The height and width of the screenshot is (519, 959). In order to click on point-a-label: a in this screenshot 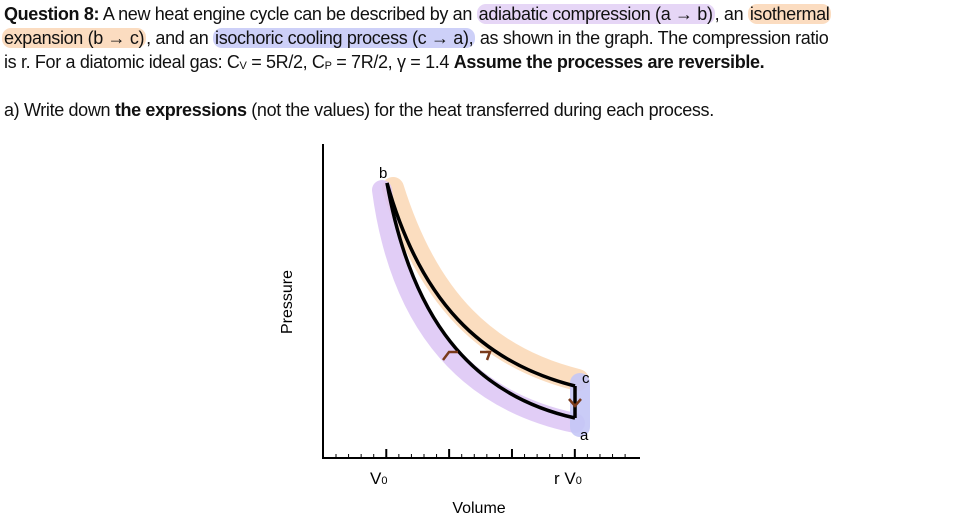, I will do `click(584, 435)`.